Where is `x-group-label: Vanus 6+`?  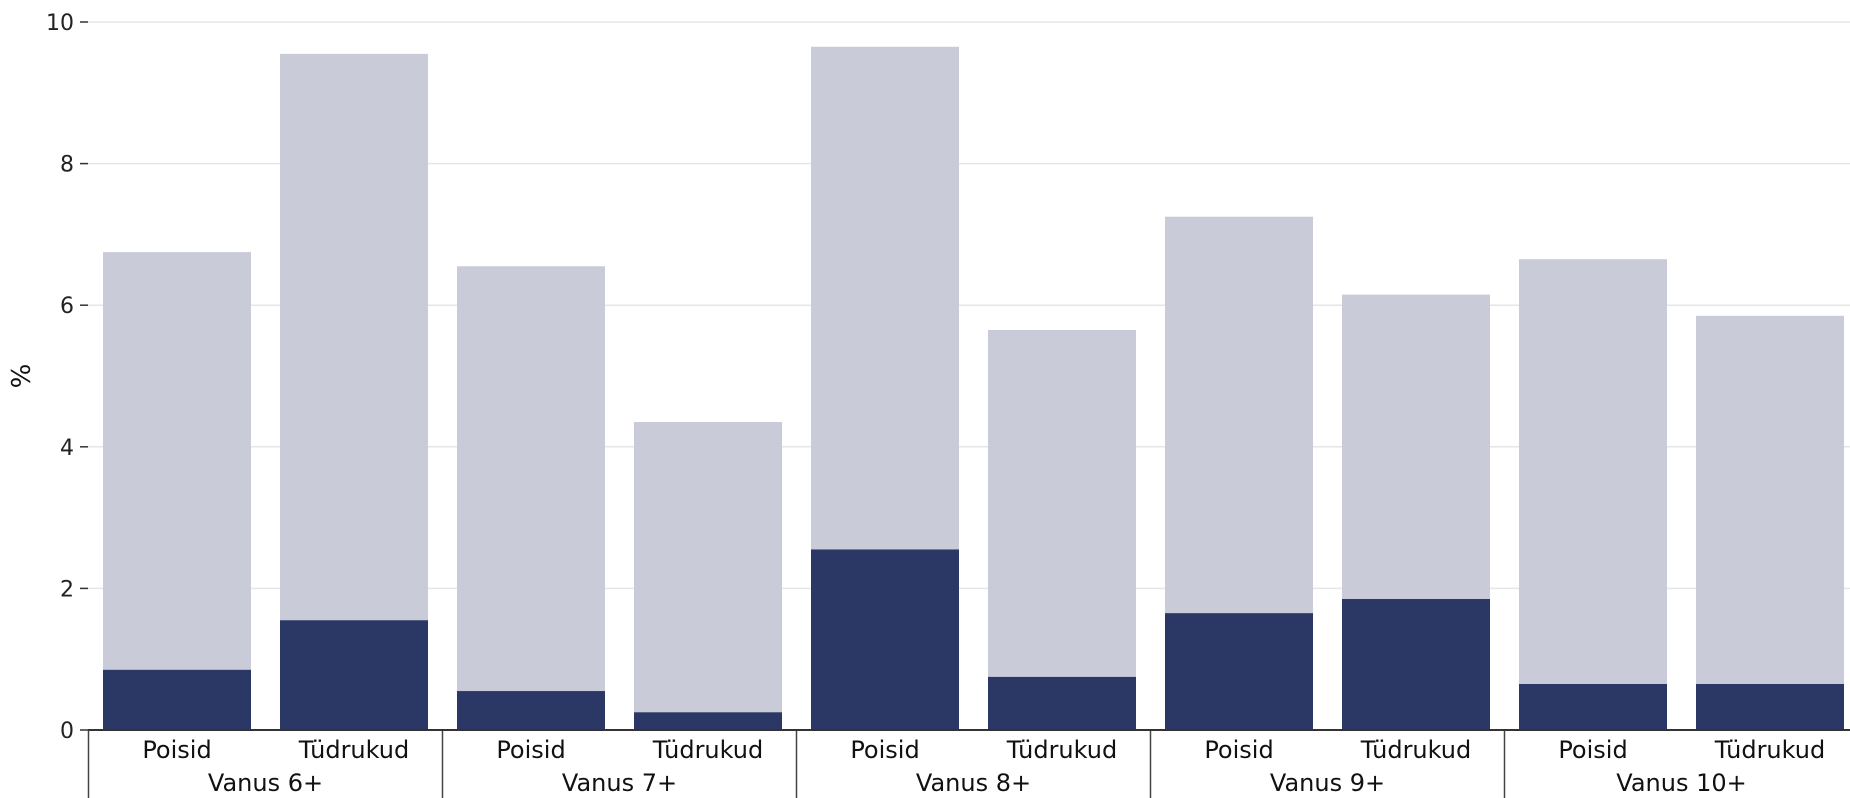 x-group-label: Vanus 6+ is located at coordinates (265, 783).